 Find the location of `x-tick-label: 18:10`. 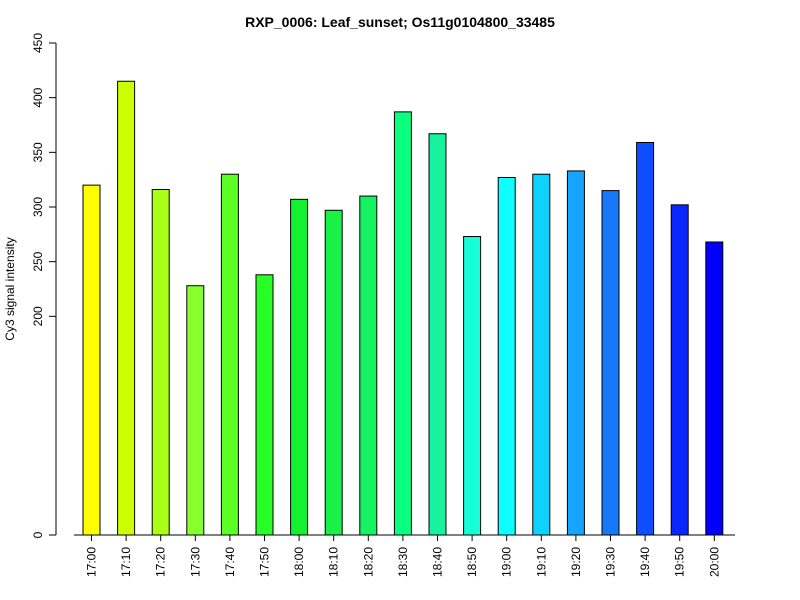

x-tick-label: 18:10 is located at coordinates (334, 562).